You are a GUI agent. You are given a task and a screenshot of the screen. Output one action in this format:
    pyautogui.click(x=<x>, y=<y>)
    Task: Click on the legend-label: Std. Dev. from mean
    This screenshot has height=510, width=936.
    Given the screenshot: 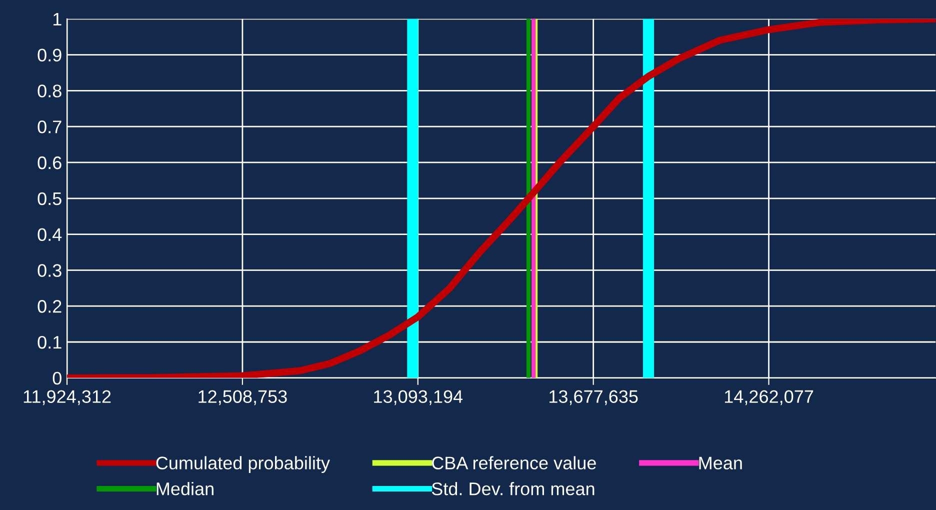 What is the action you would take?
    pyautogui.click(x=513, y=489)
    